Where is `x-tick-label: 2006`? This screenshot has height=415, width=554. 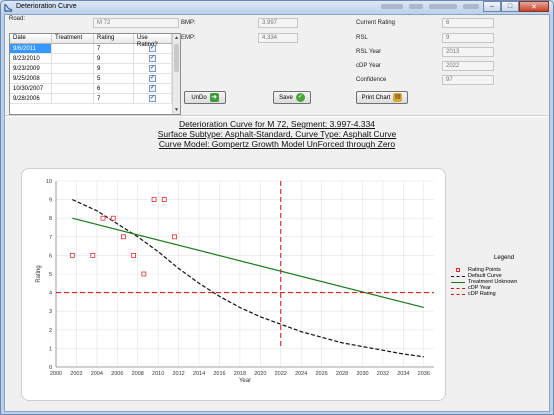
x-tick-label: 2006 is located at coordinates (117, 374).